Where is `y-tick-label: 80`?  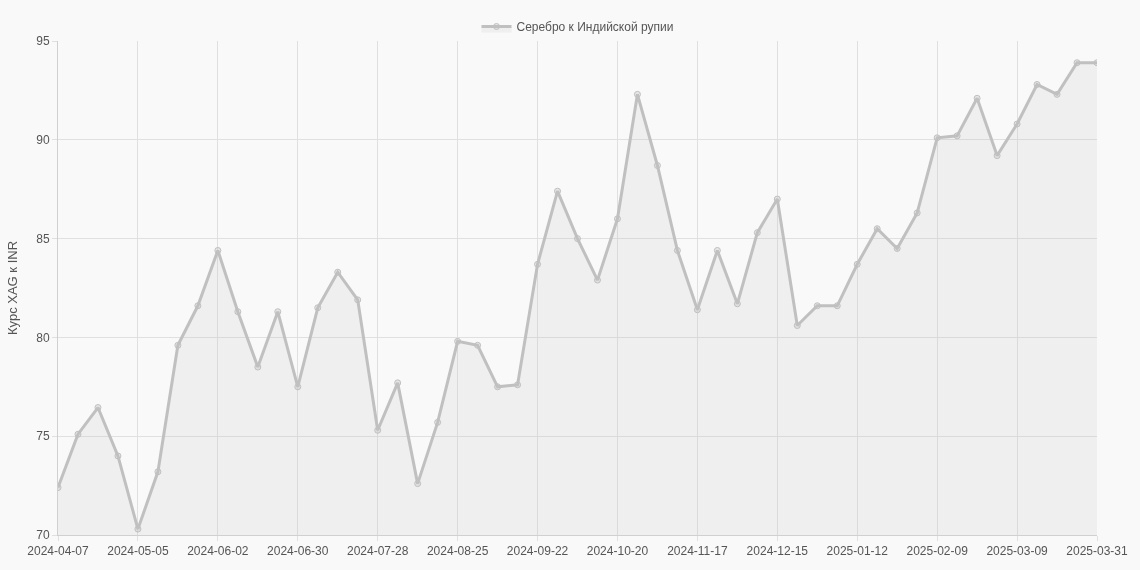 y-tick-label: 80 is located at coordinates (43, 337).